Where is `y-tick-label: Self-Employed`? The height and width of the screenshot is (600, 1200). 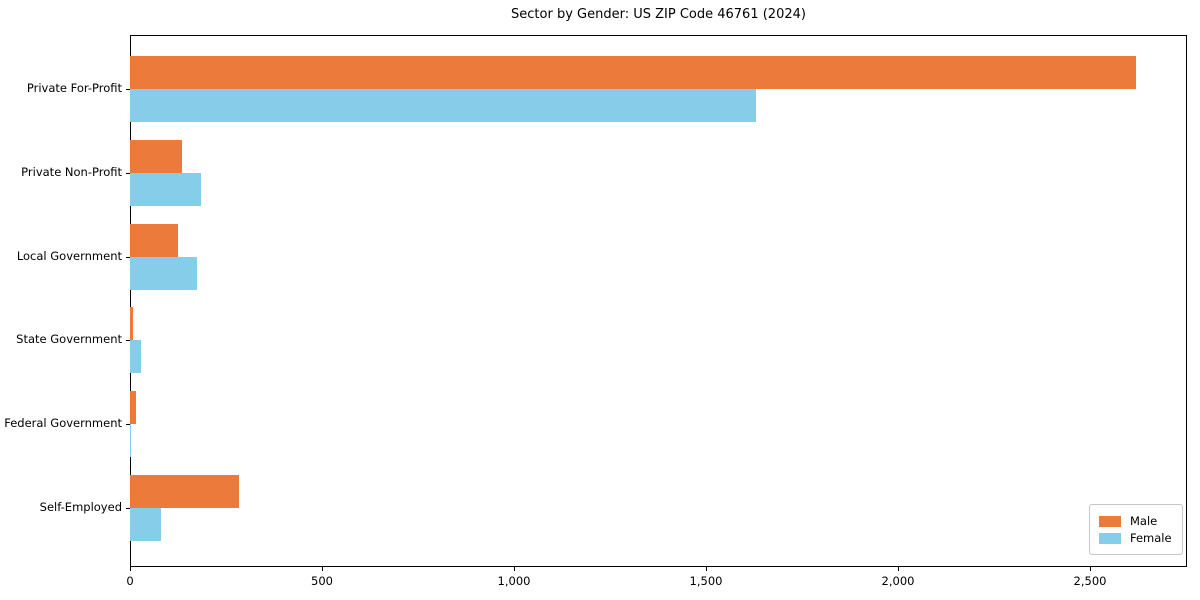
y-tick-label: Self-Employed is located at coordinates (80, 507).